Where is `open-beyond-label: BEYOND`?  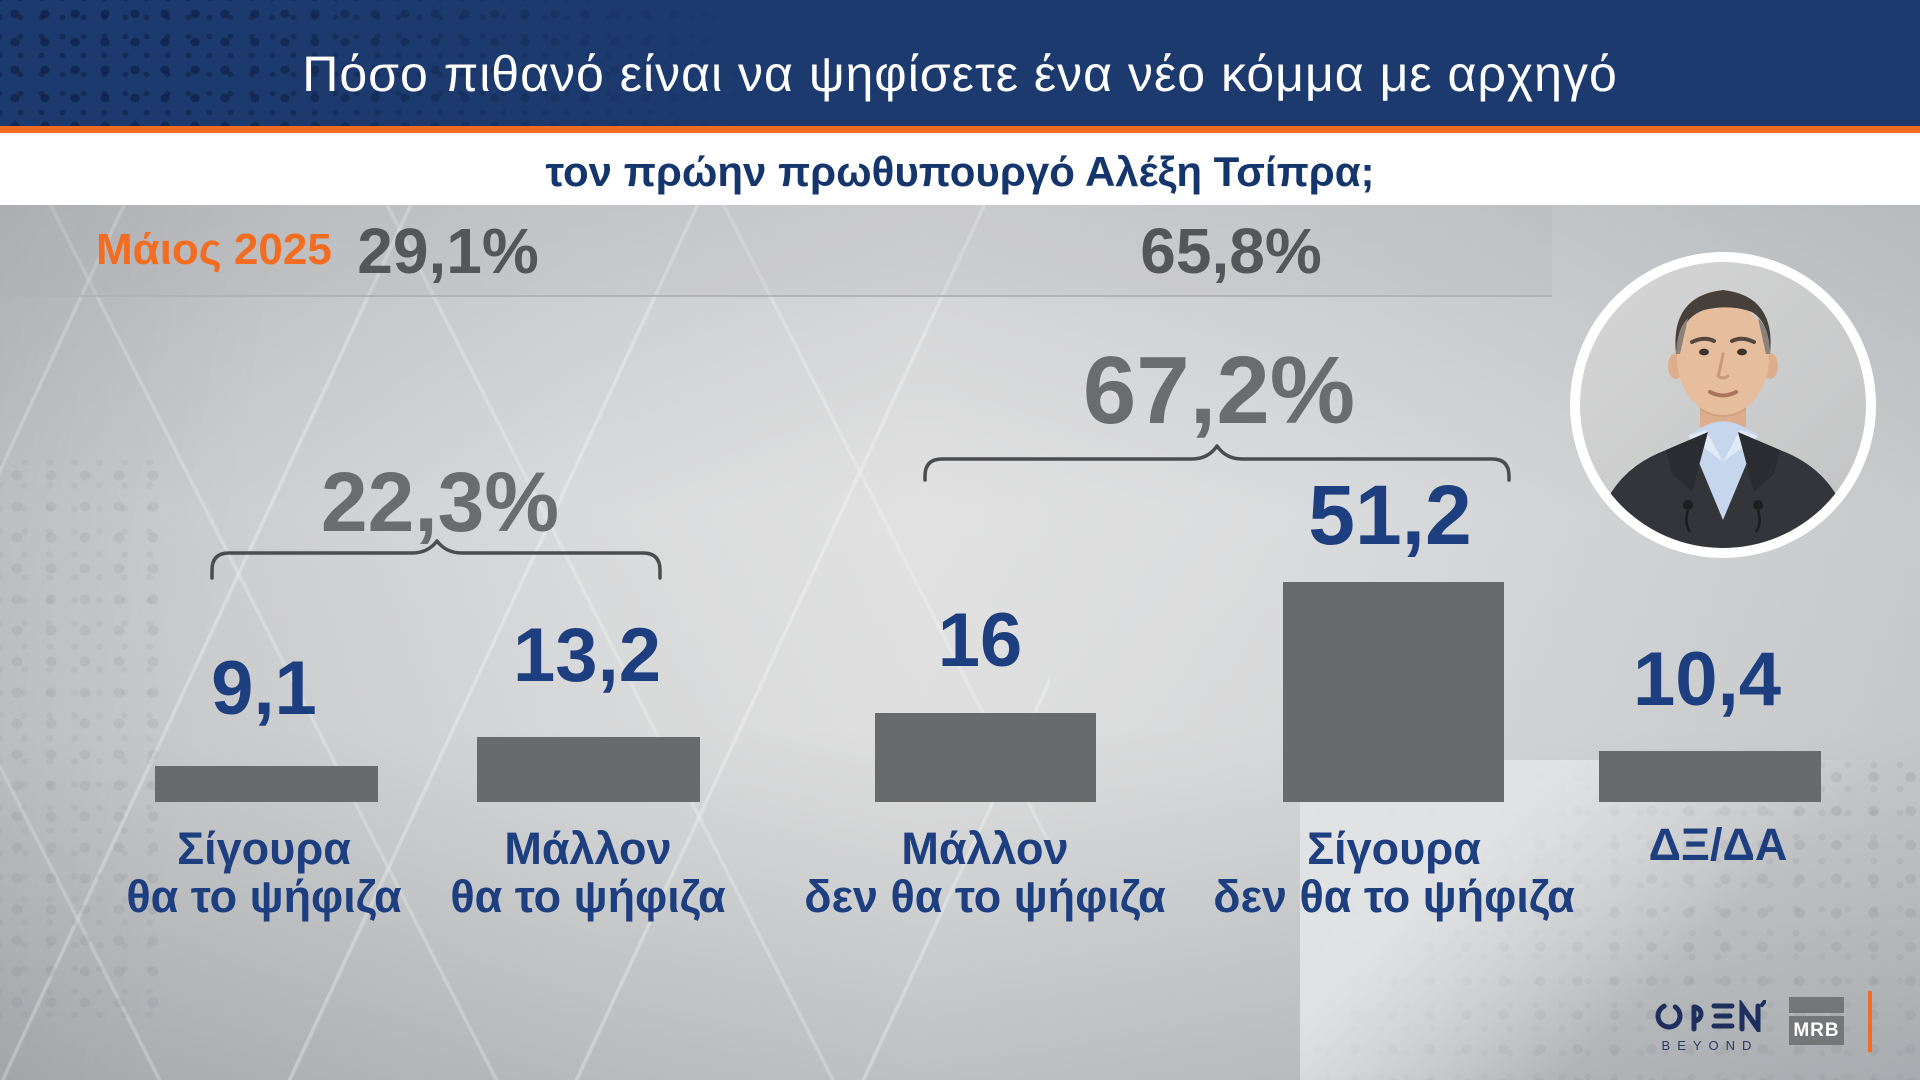
open-beyond-label: BEYOND is located at coordinates (1710, 1045).